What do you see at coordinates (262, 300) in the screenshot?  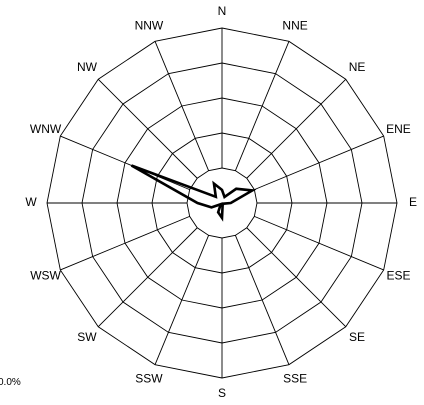 I see `spoke-sse` at bounding box center [262, 300].